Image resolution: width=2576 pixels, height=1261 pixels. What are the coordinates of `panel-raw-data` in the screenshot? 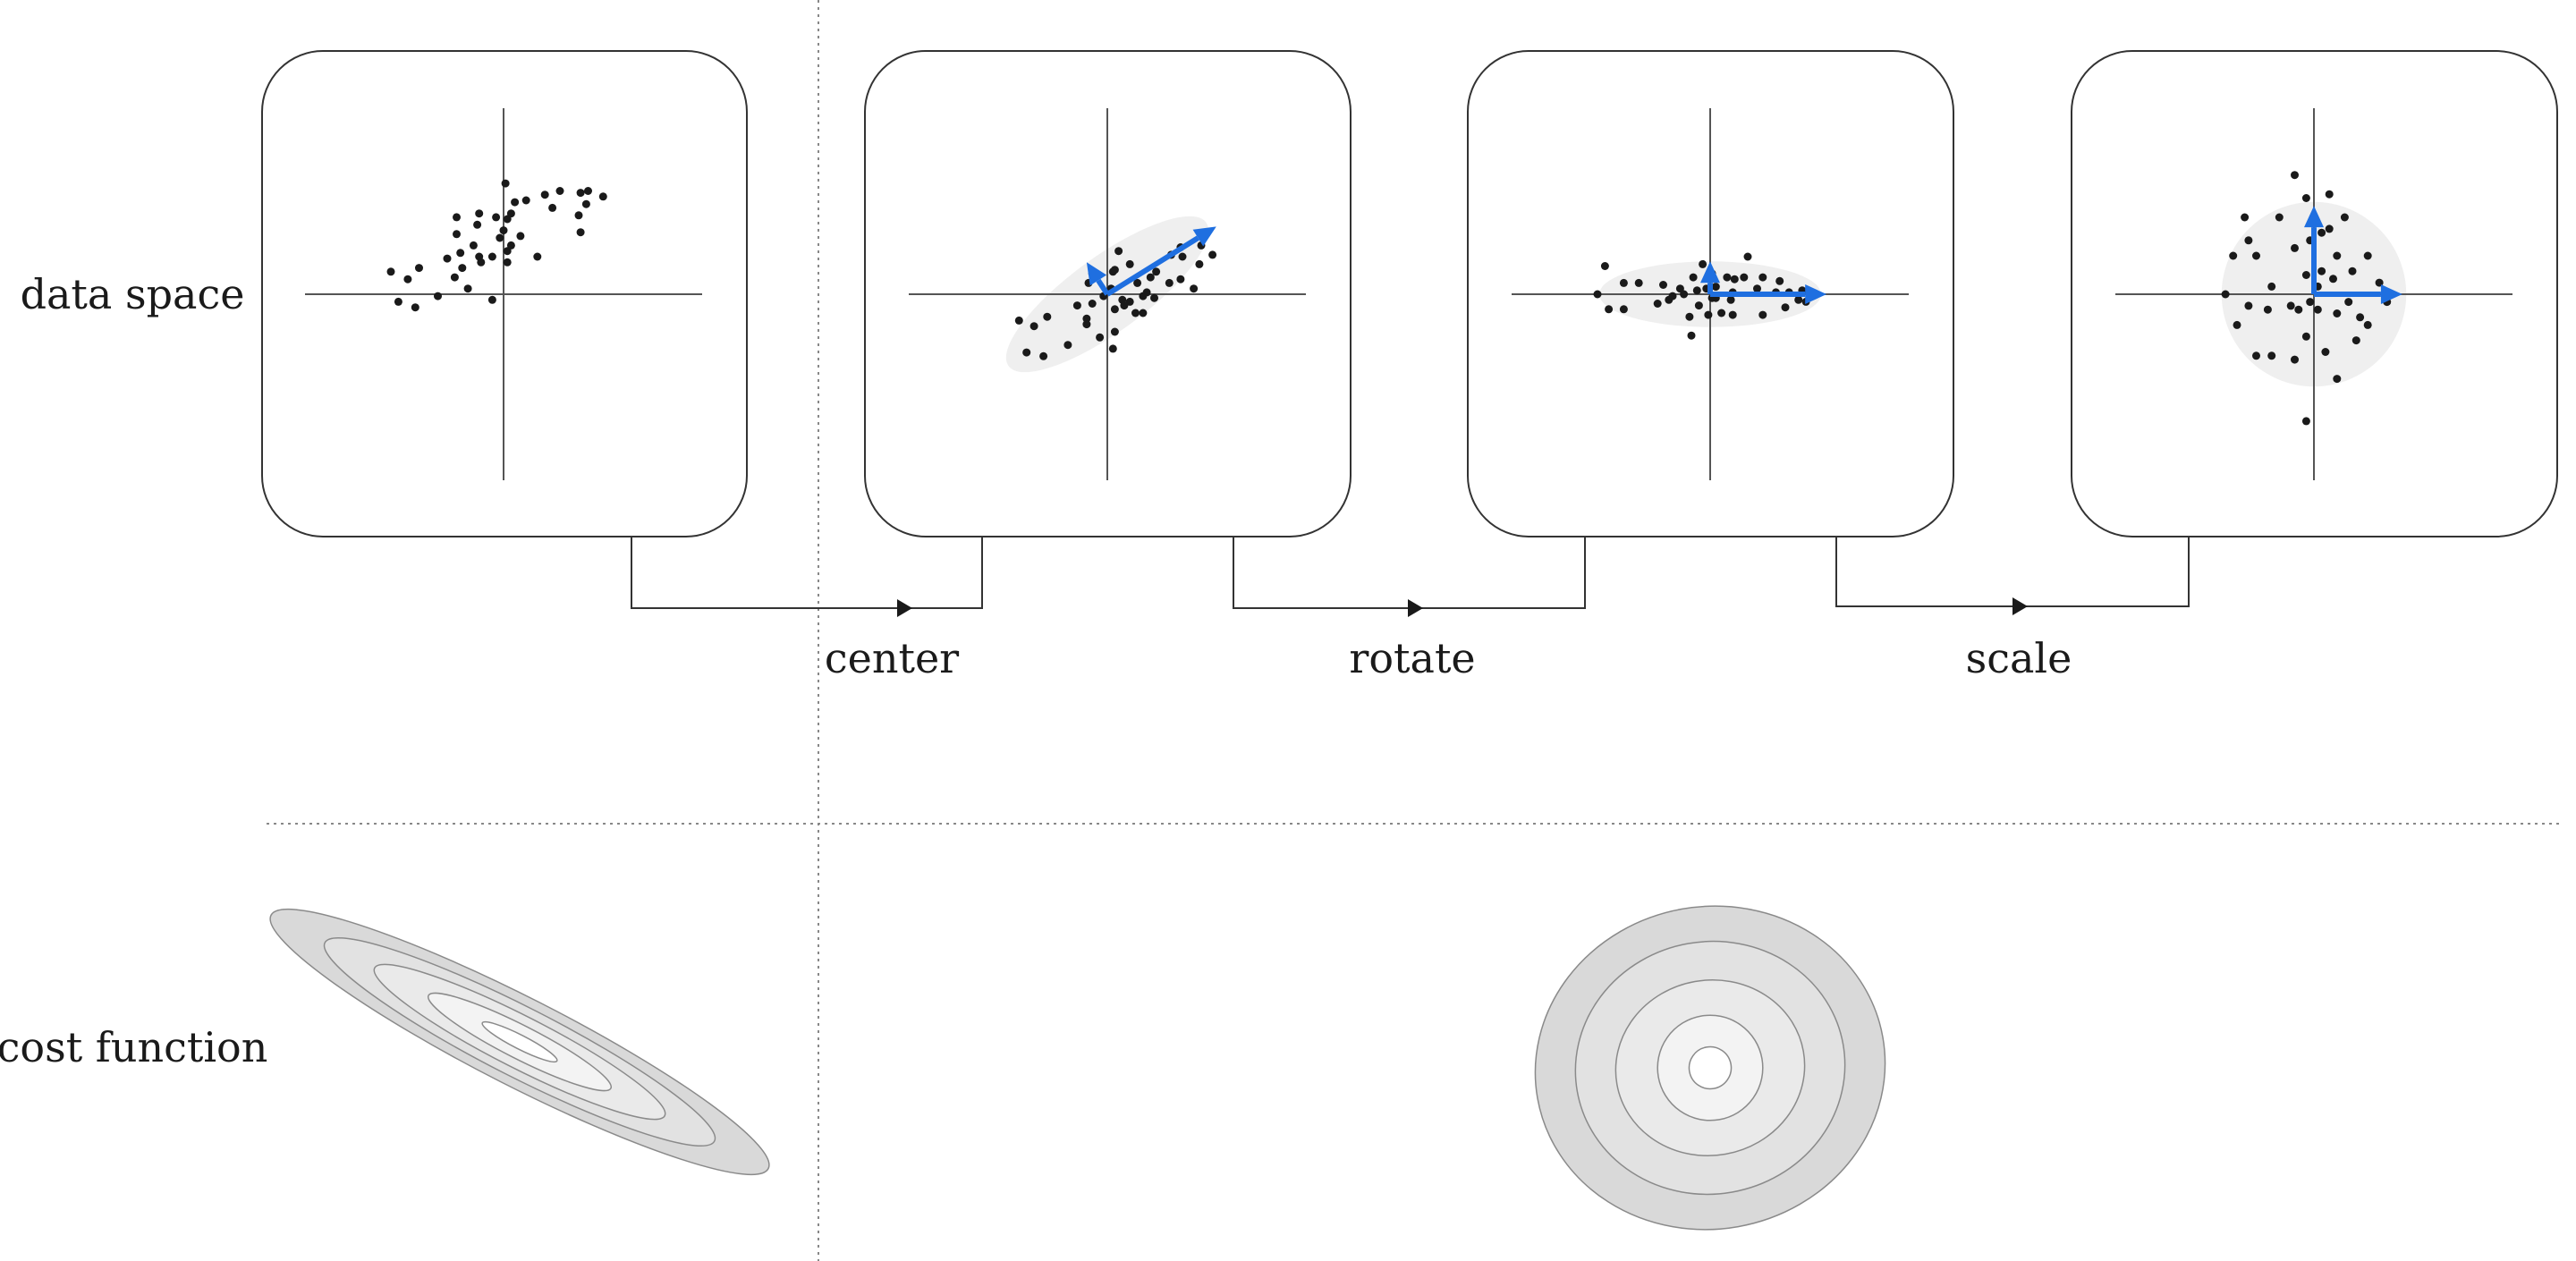 It's located at (504, 293).